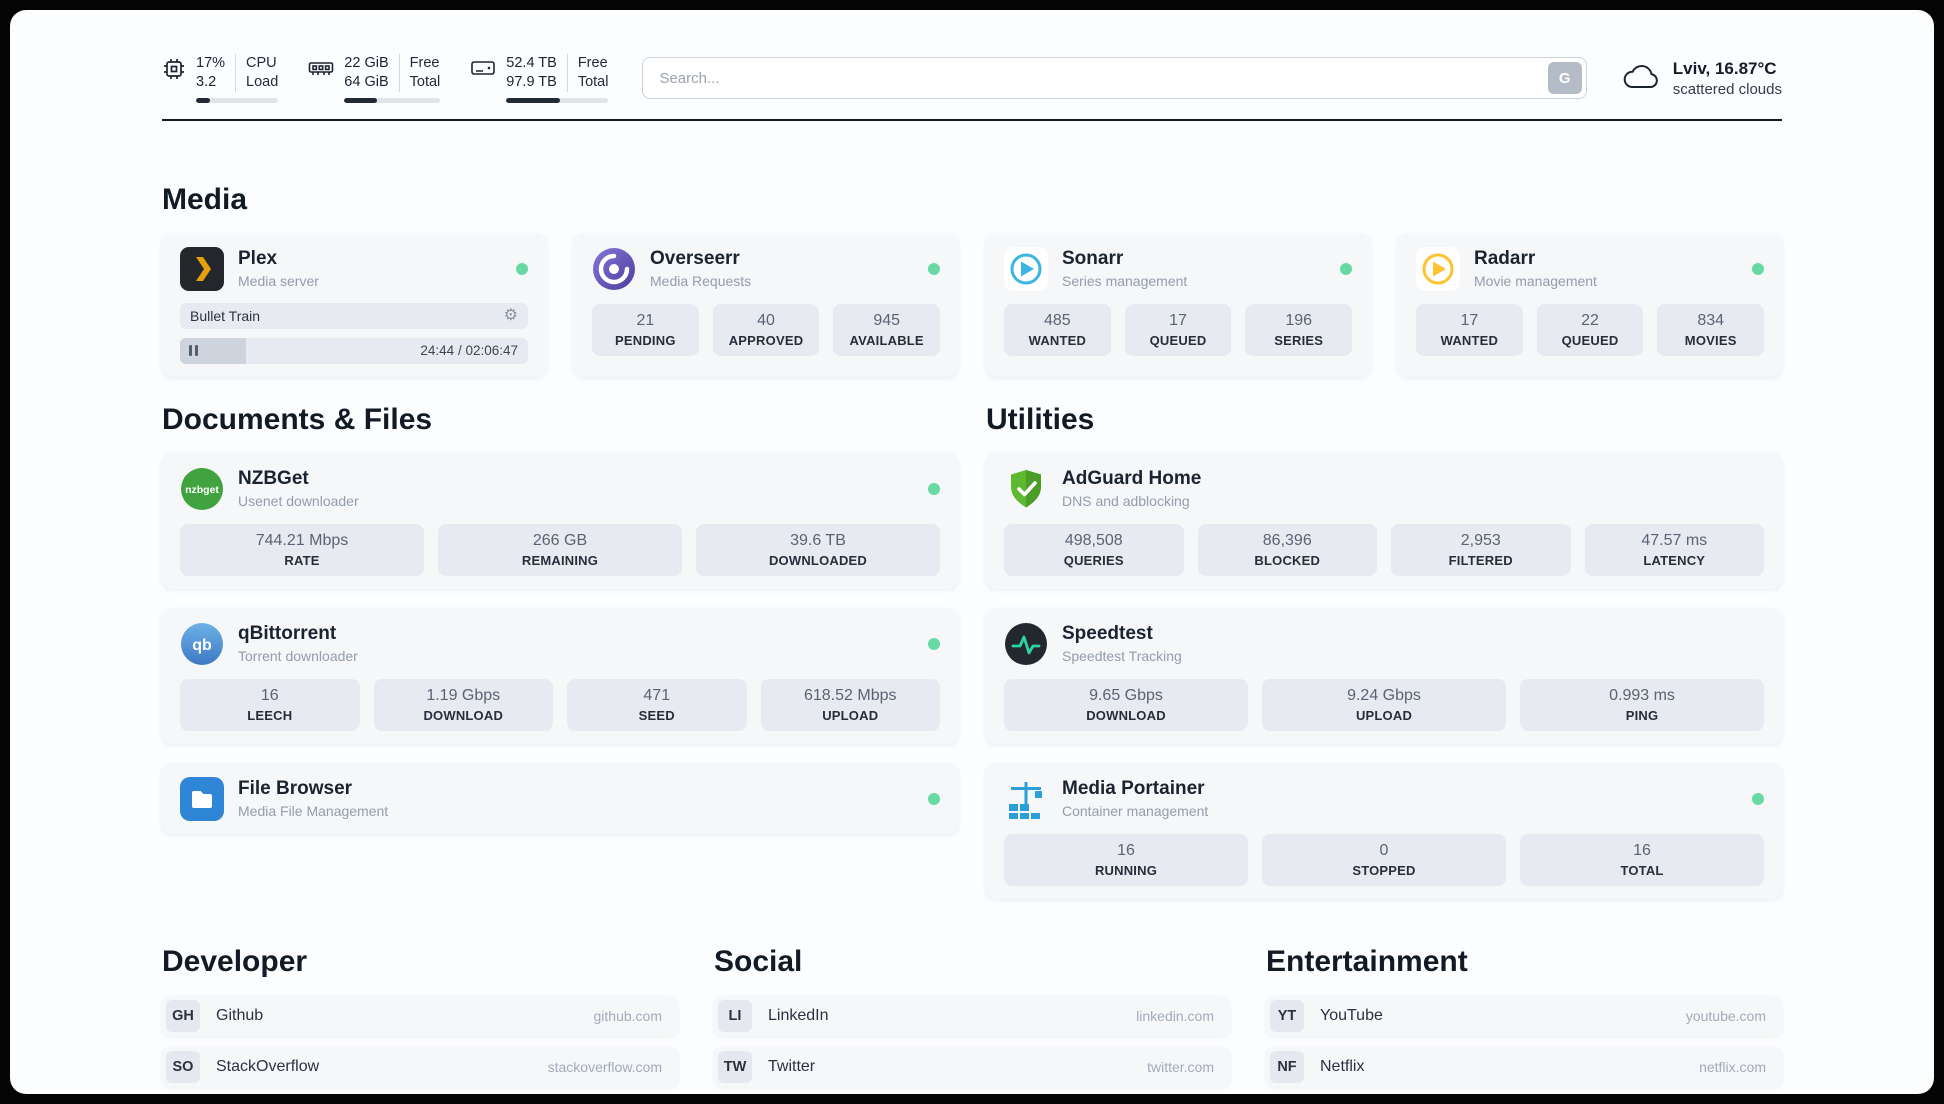 The height and width of the screenshot is (1104, 1944). What do you see at coordinates (203, 100) in the screenshot?
I see `cpu-progress-fill` at bounding box center [203, 100].